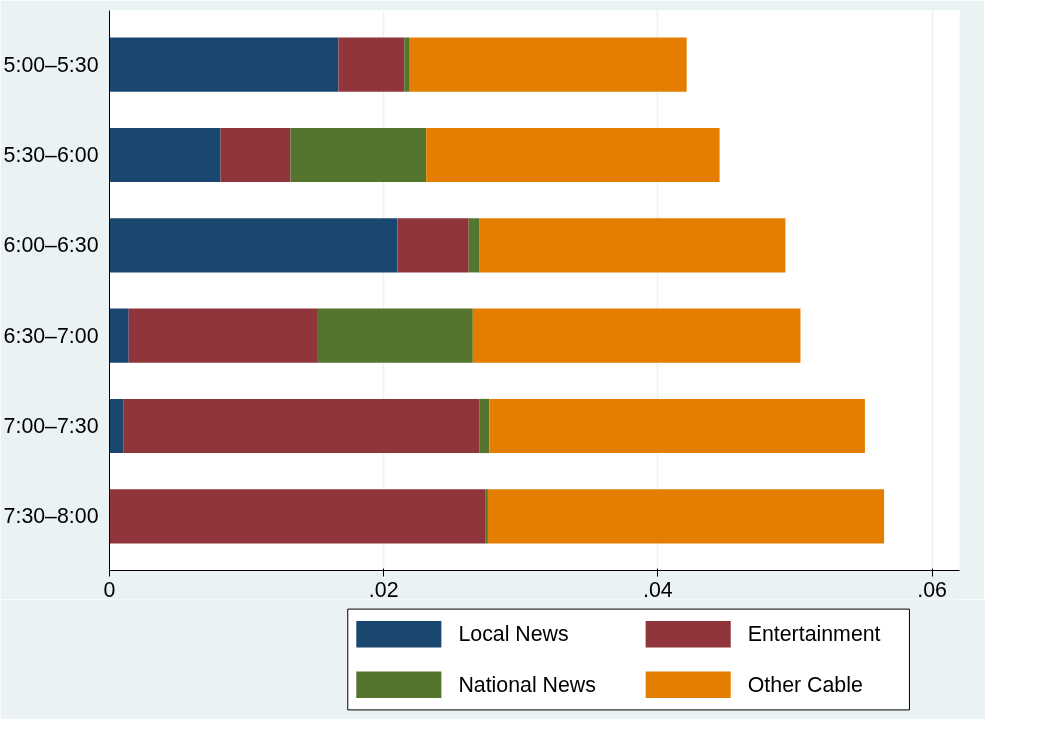  Describe the element at coordinates (805, 684) in the screenshot. I see `legend-label: Other Cable` at that location.